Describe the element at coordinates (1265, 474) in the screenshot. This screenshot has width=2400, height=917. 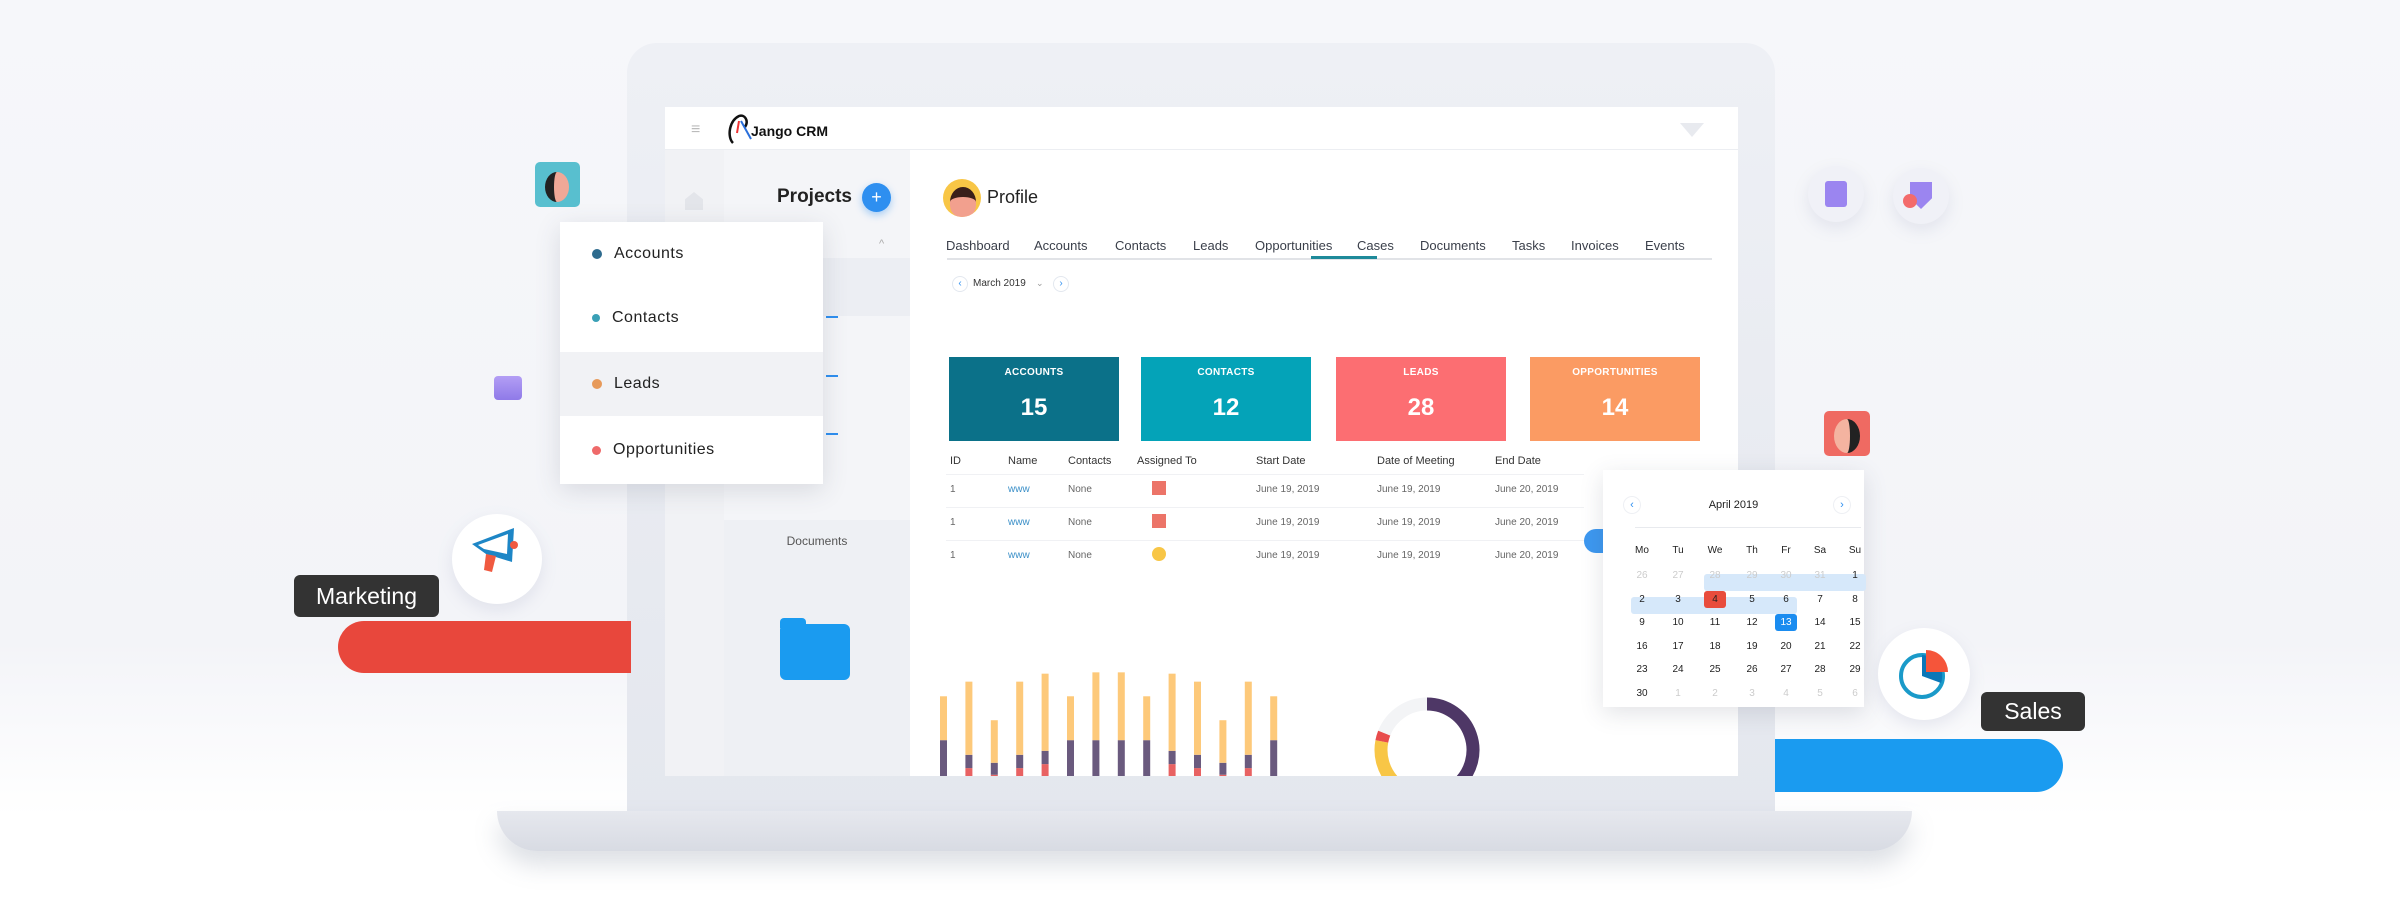
I see `row-divider` at that location.